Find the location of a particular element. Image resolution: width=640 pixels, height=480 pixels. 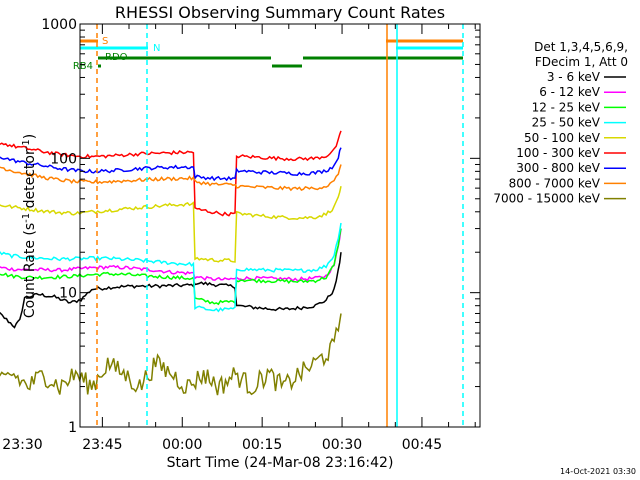

y-axis-label-exp1: -1 is located at coordinates (26, 218).